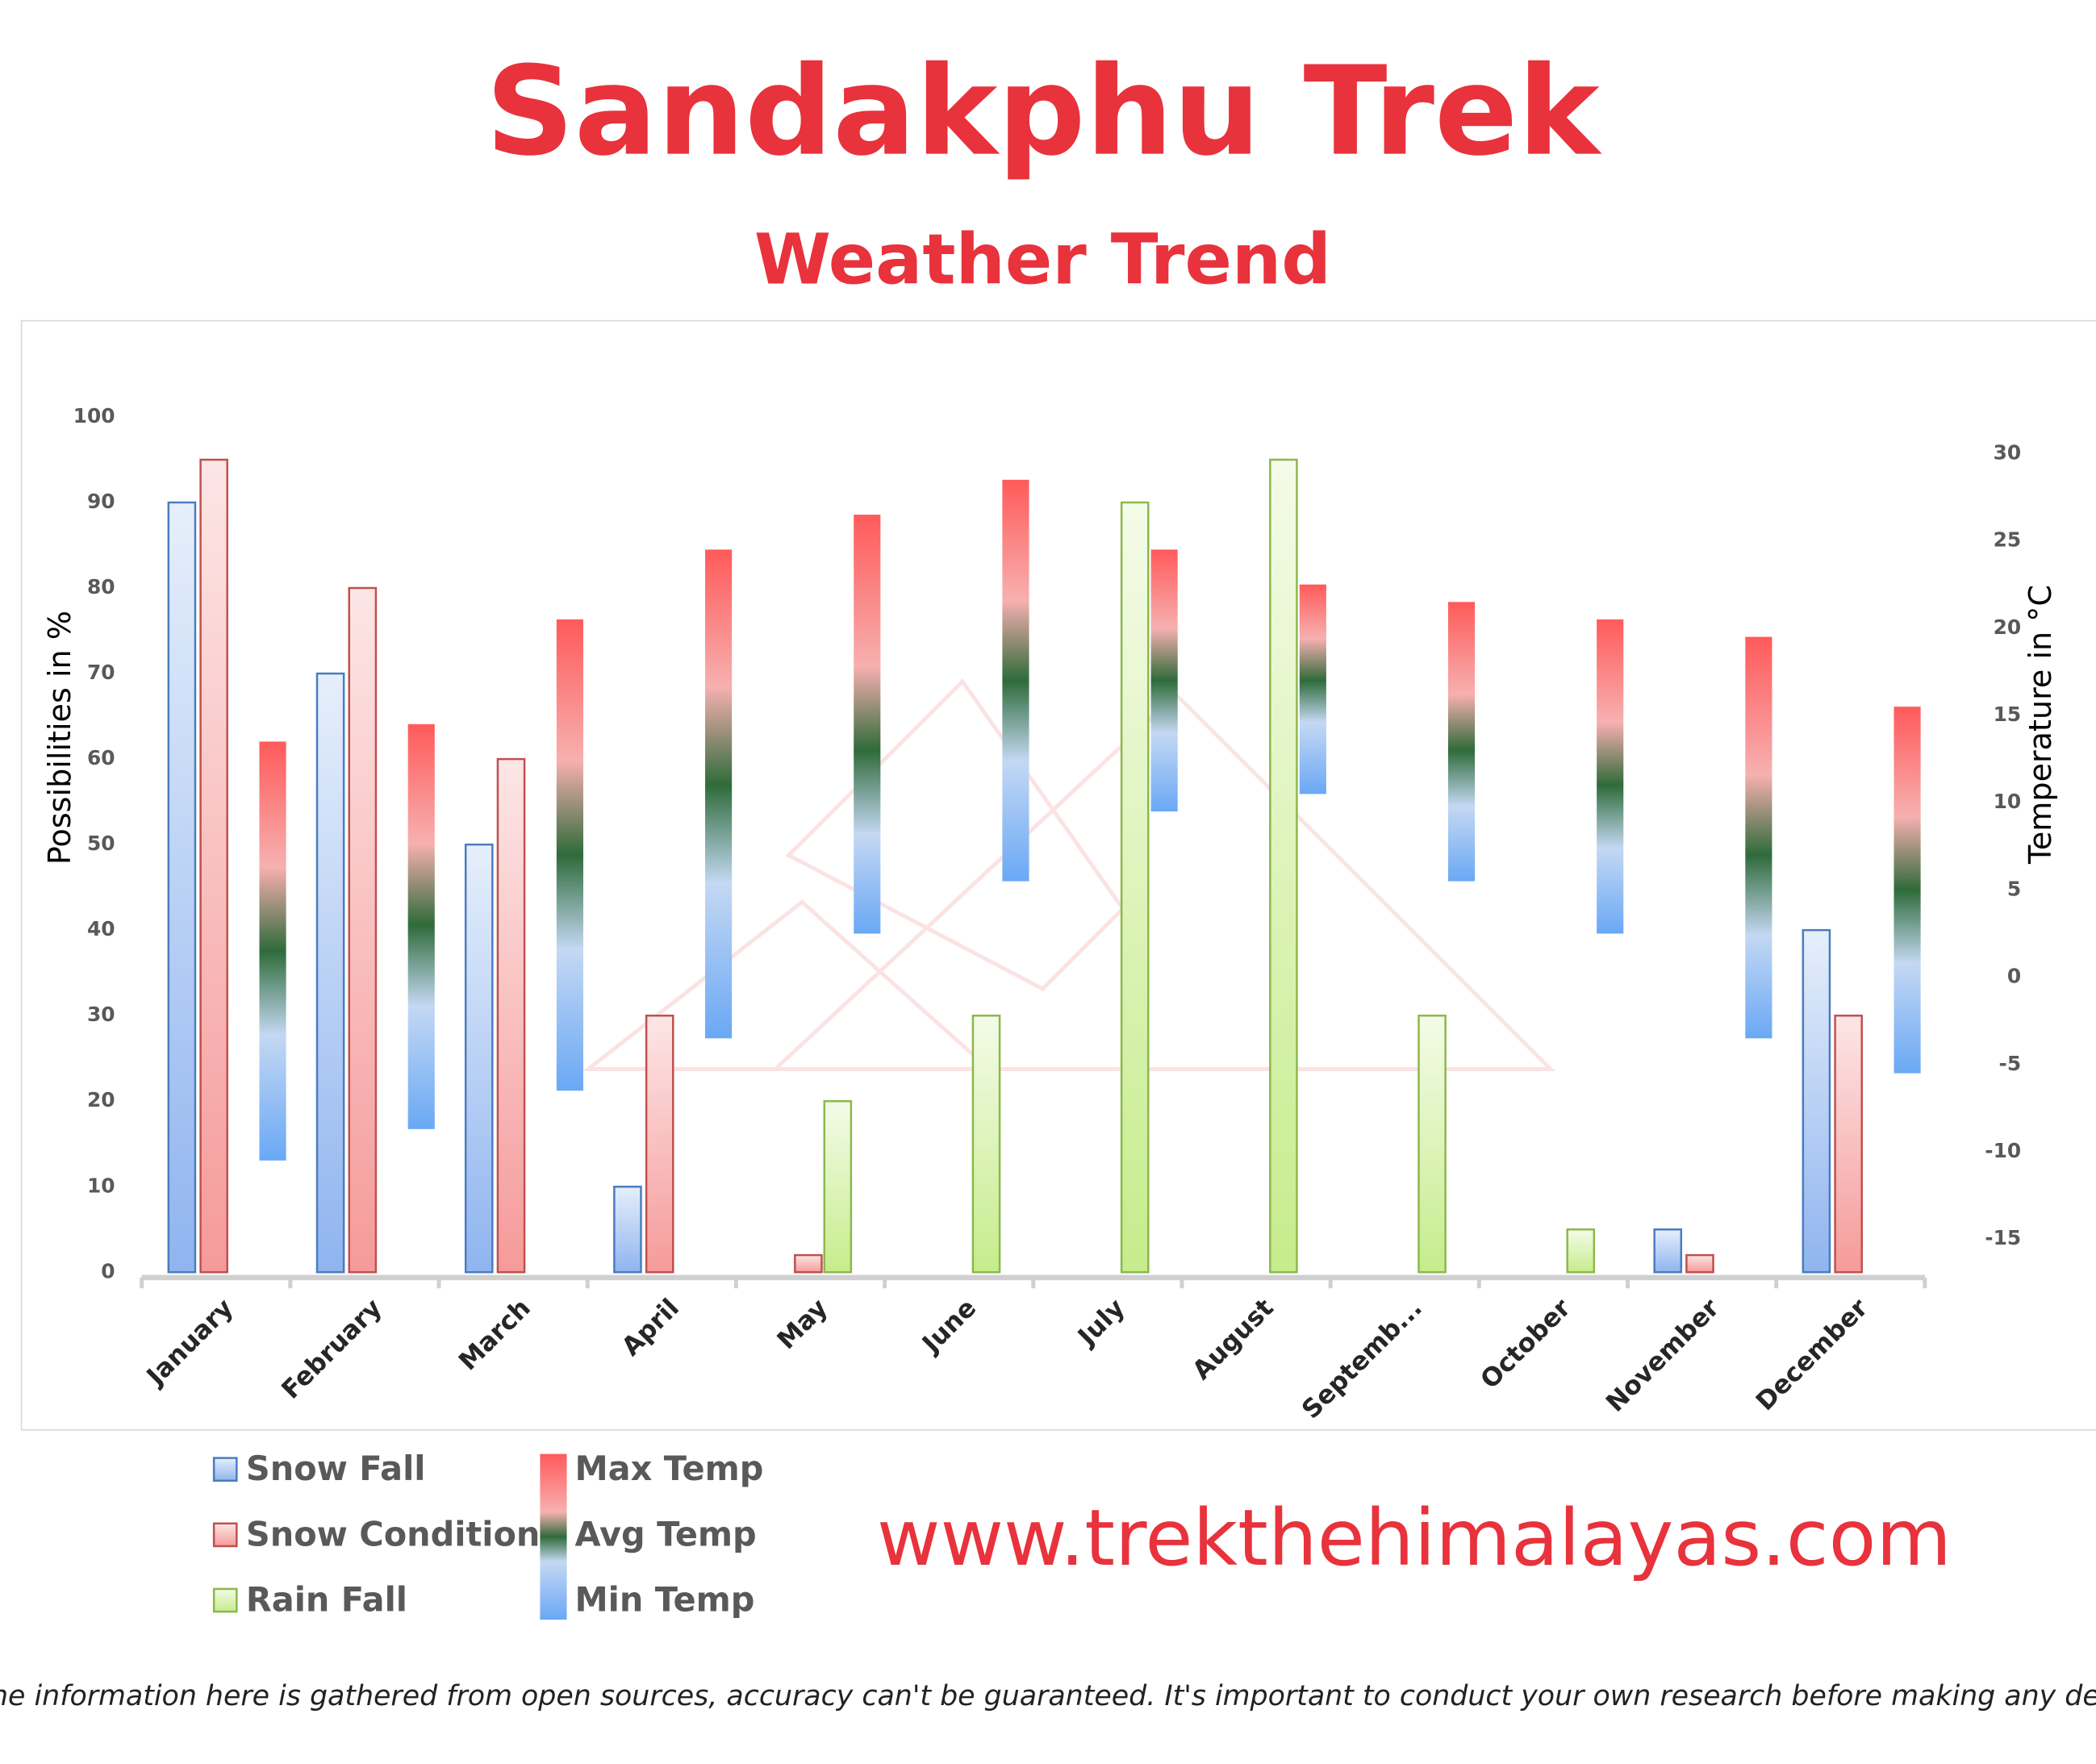 The width and height of the screenshot is (2096, 1764). Describe the element at coordinates (1043, 259) in the screenshot. I see `chart-subtitle: Weather Trend` at that location.